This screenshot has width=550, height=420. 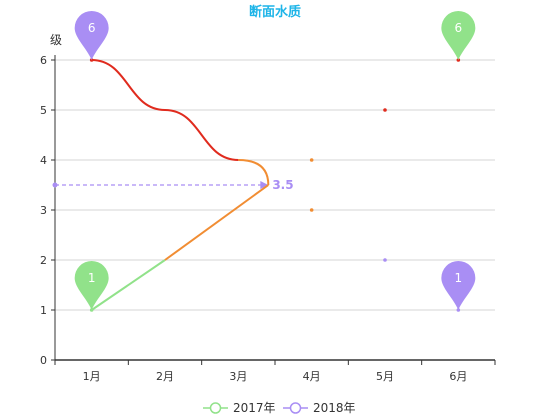 I want to click on y-tick-labels: 0 1 2 3 4 5 6, so click(x=43, y=210).